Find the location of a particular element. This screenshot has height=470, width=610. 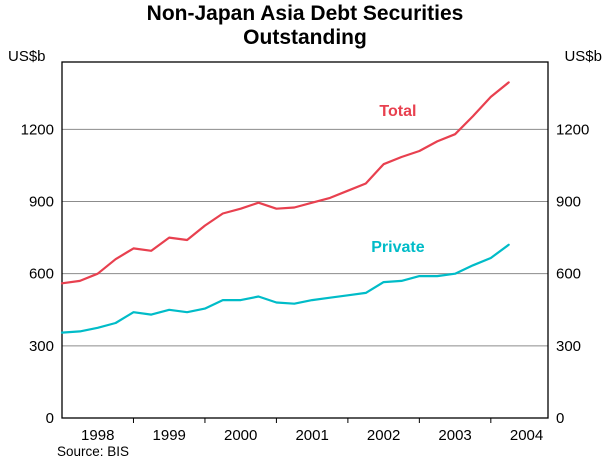

y-axis-unit-left: US$b is located at coordinates (27, 56).